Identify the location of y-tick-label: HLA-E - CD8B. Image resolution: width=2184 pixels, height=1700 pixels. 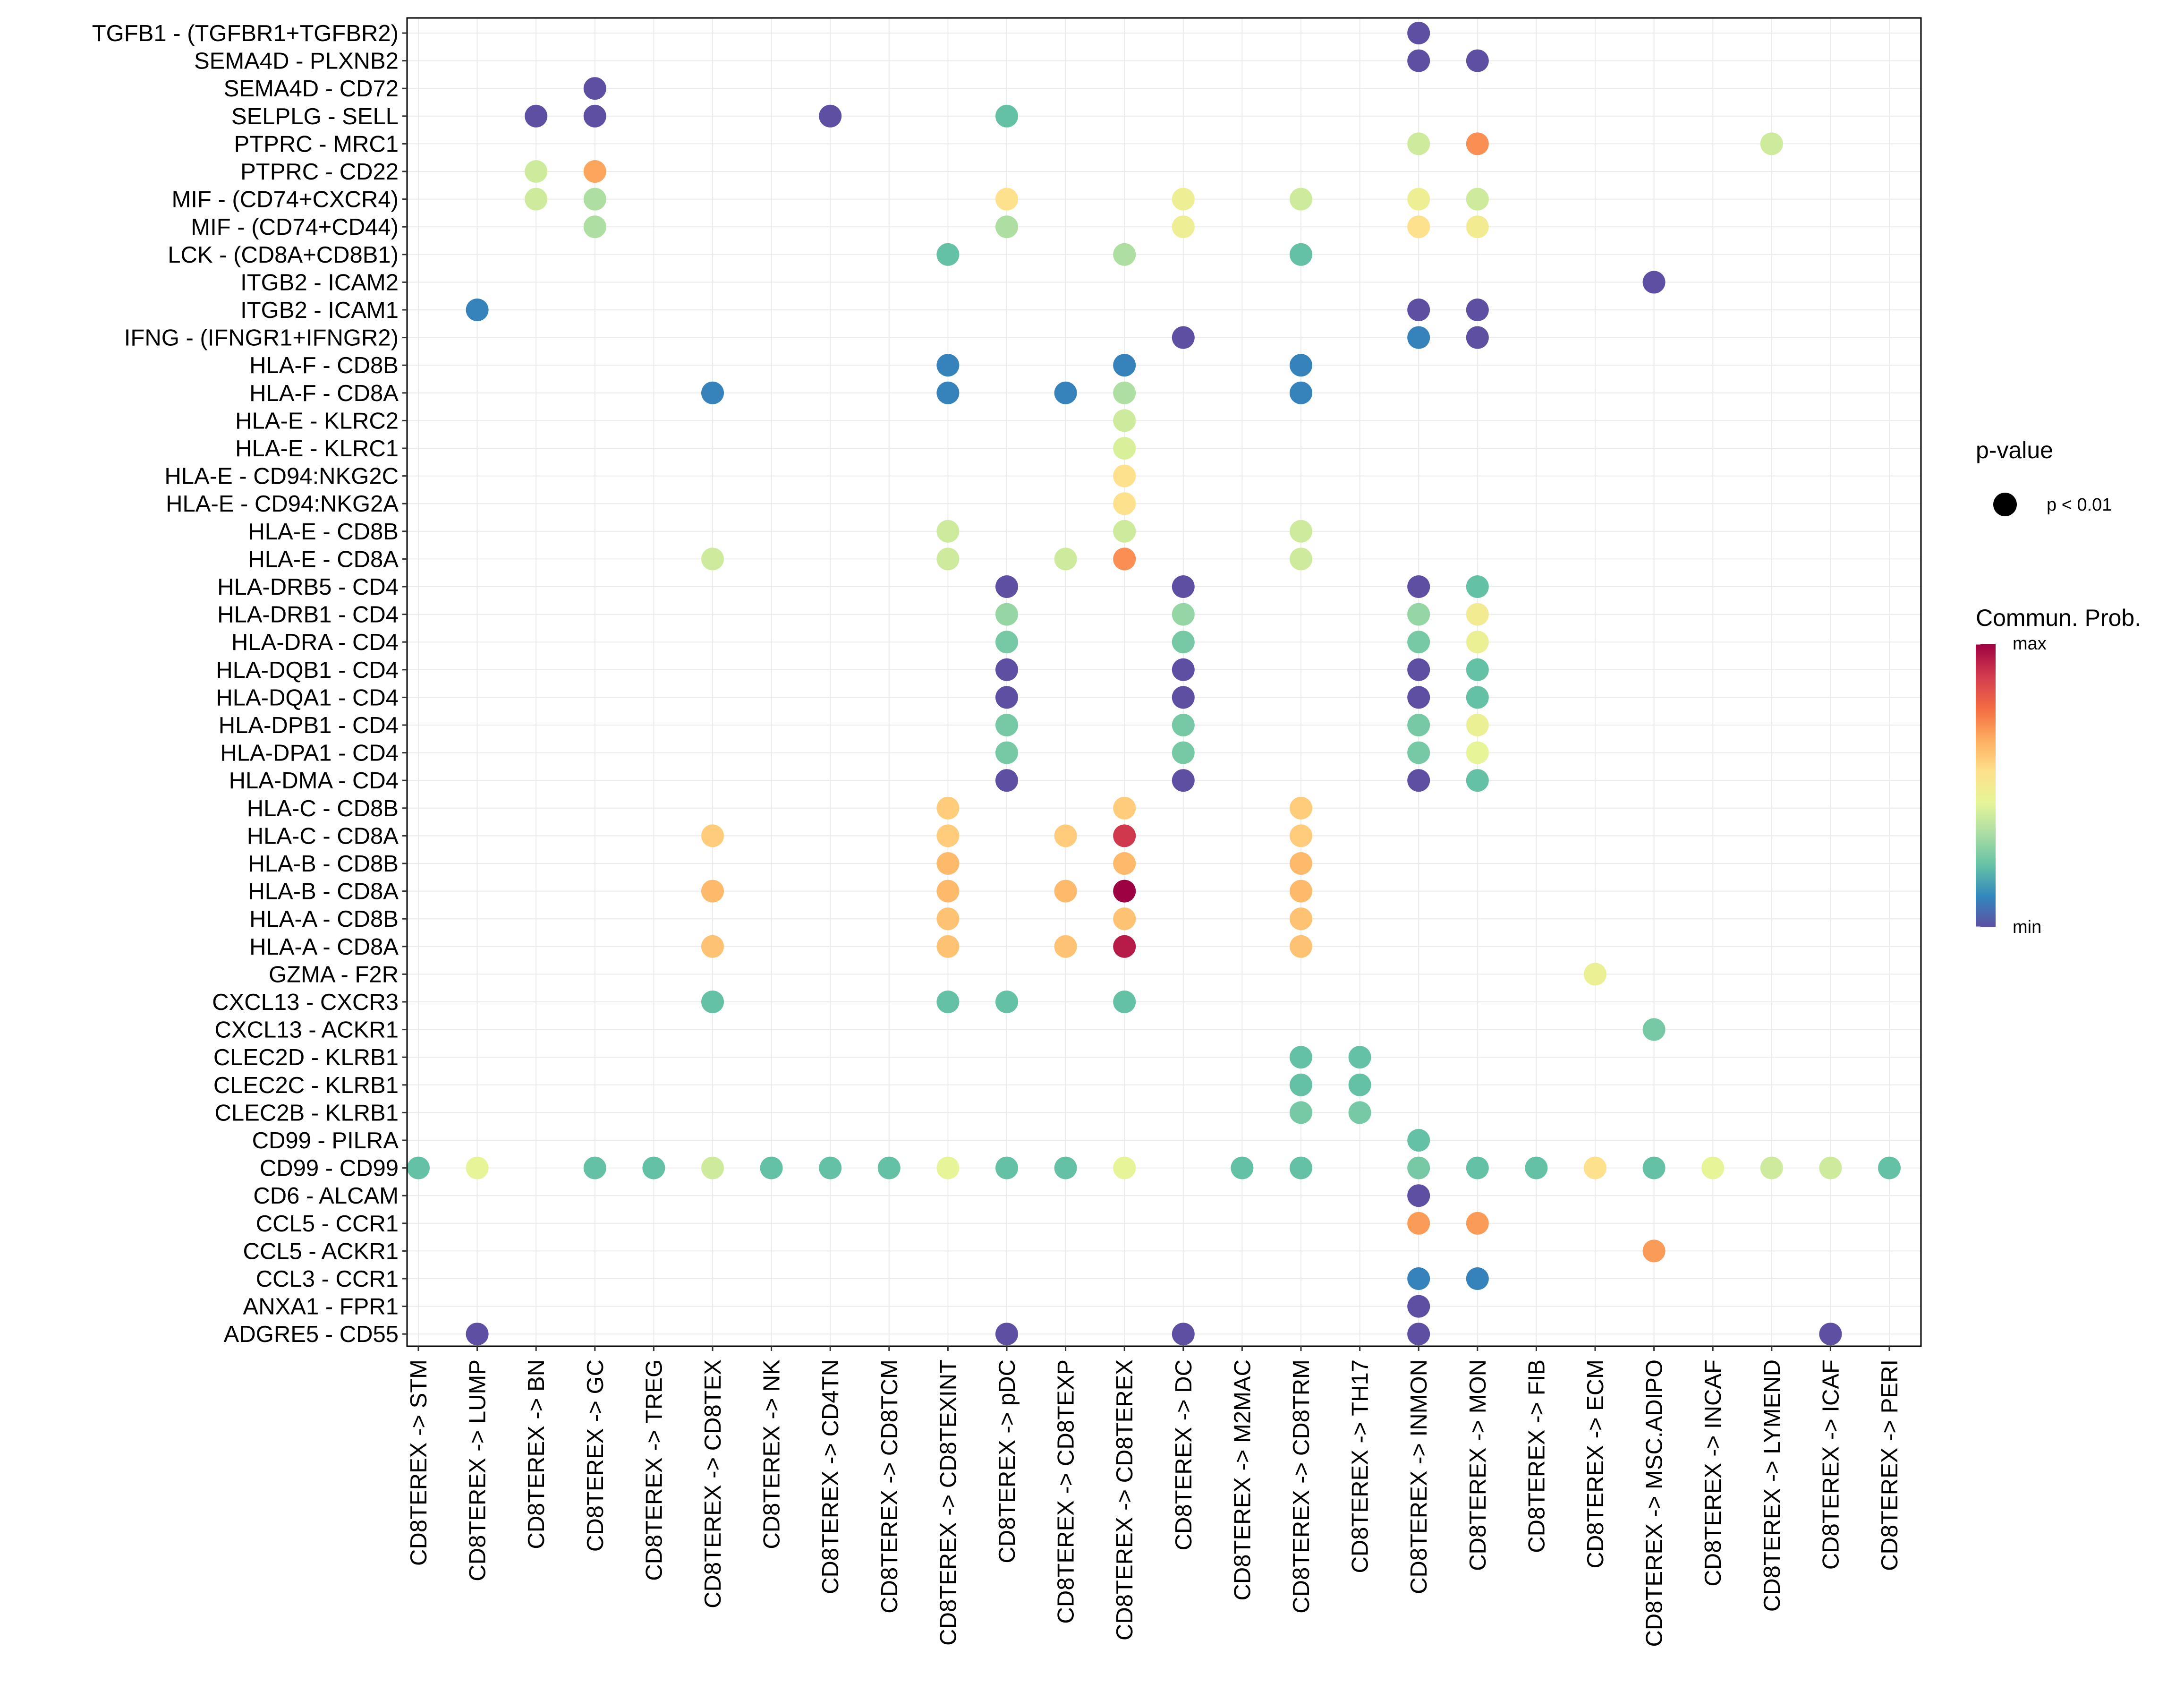
(324, 532).